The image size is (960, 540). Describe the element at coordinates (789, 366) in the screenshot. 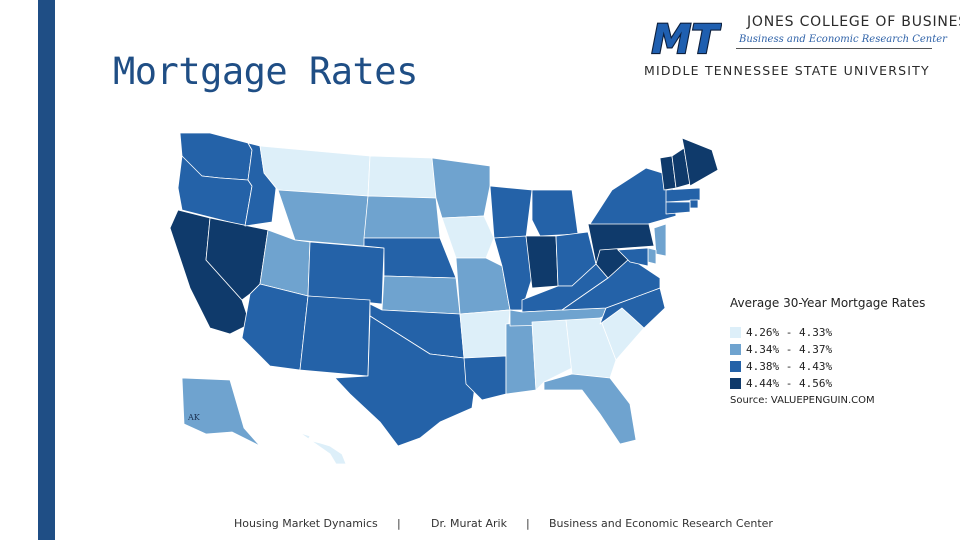

I see `legend-label: 4.38% - 4.43%` at that location.